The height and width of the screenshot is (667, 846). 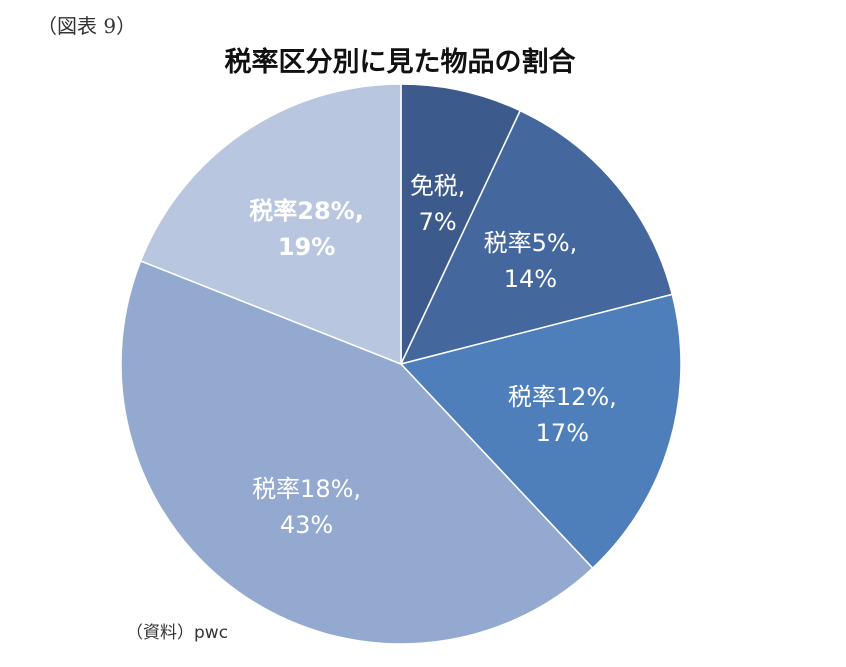 What do you see at coordinates (531, 243) in the screenshot?
I see `slice-category-label: 税率5%,` at bounding box center [531, 243].